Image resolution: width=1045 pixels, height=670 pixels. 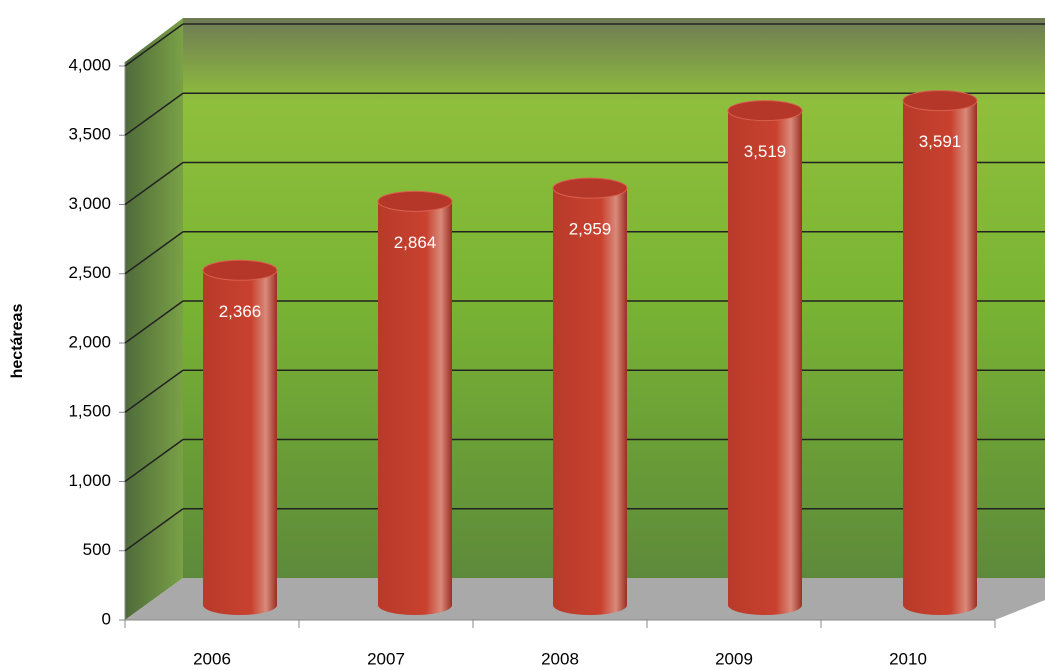 What do you see at coordinates (734, 658) in the screenshot?
I see `x-tick-label: 2009` at bounding box center [734, 658].